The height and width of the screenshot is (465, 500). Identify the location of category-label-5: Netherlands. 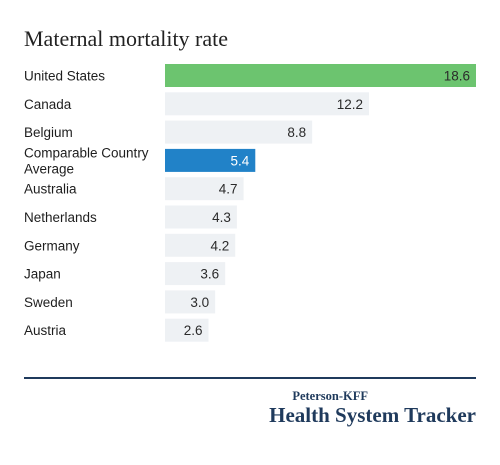
(60, 217).